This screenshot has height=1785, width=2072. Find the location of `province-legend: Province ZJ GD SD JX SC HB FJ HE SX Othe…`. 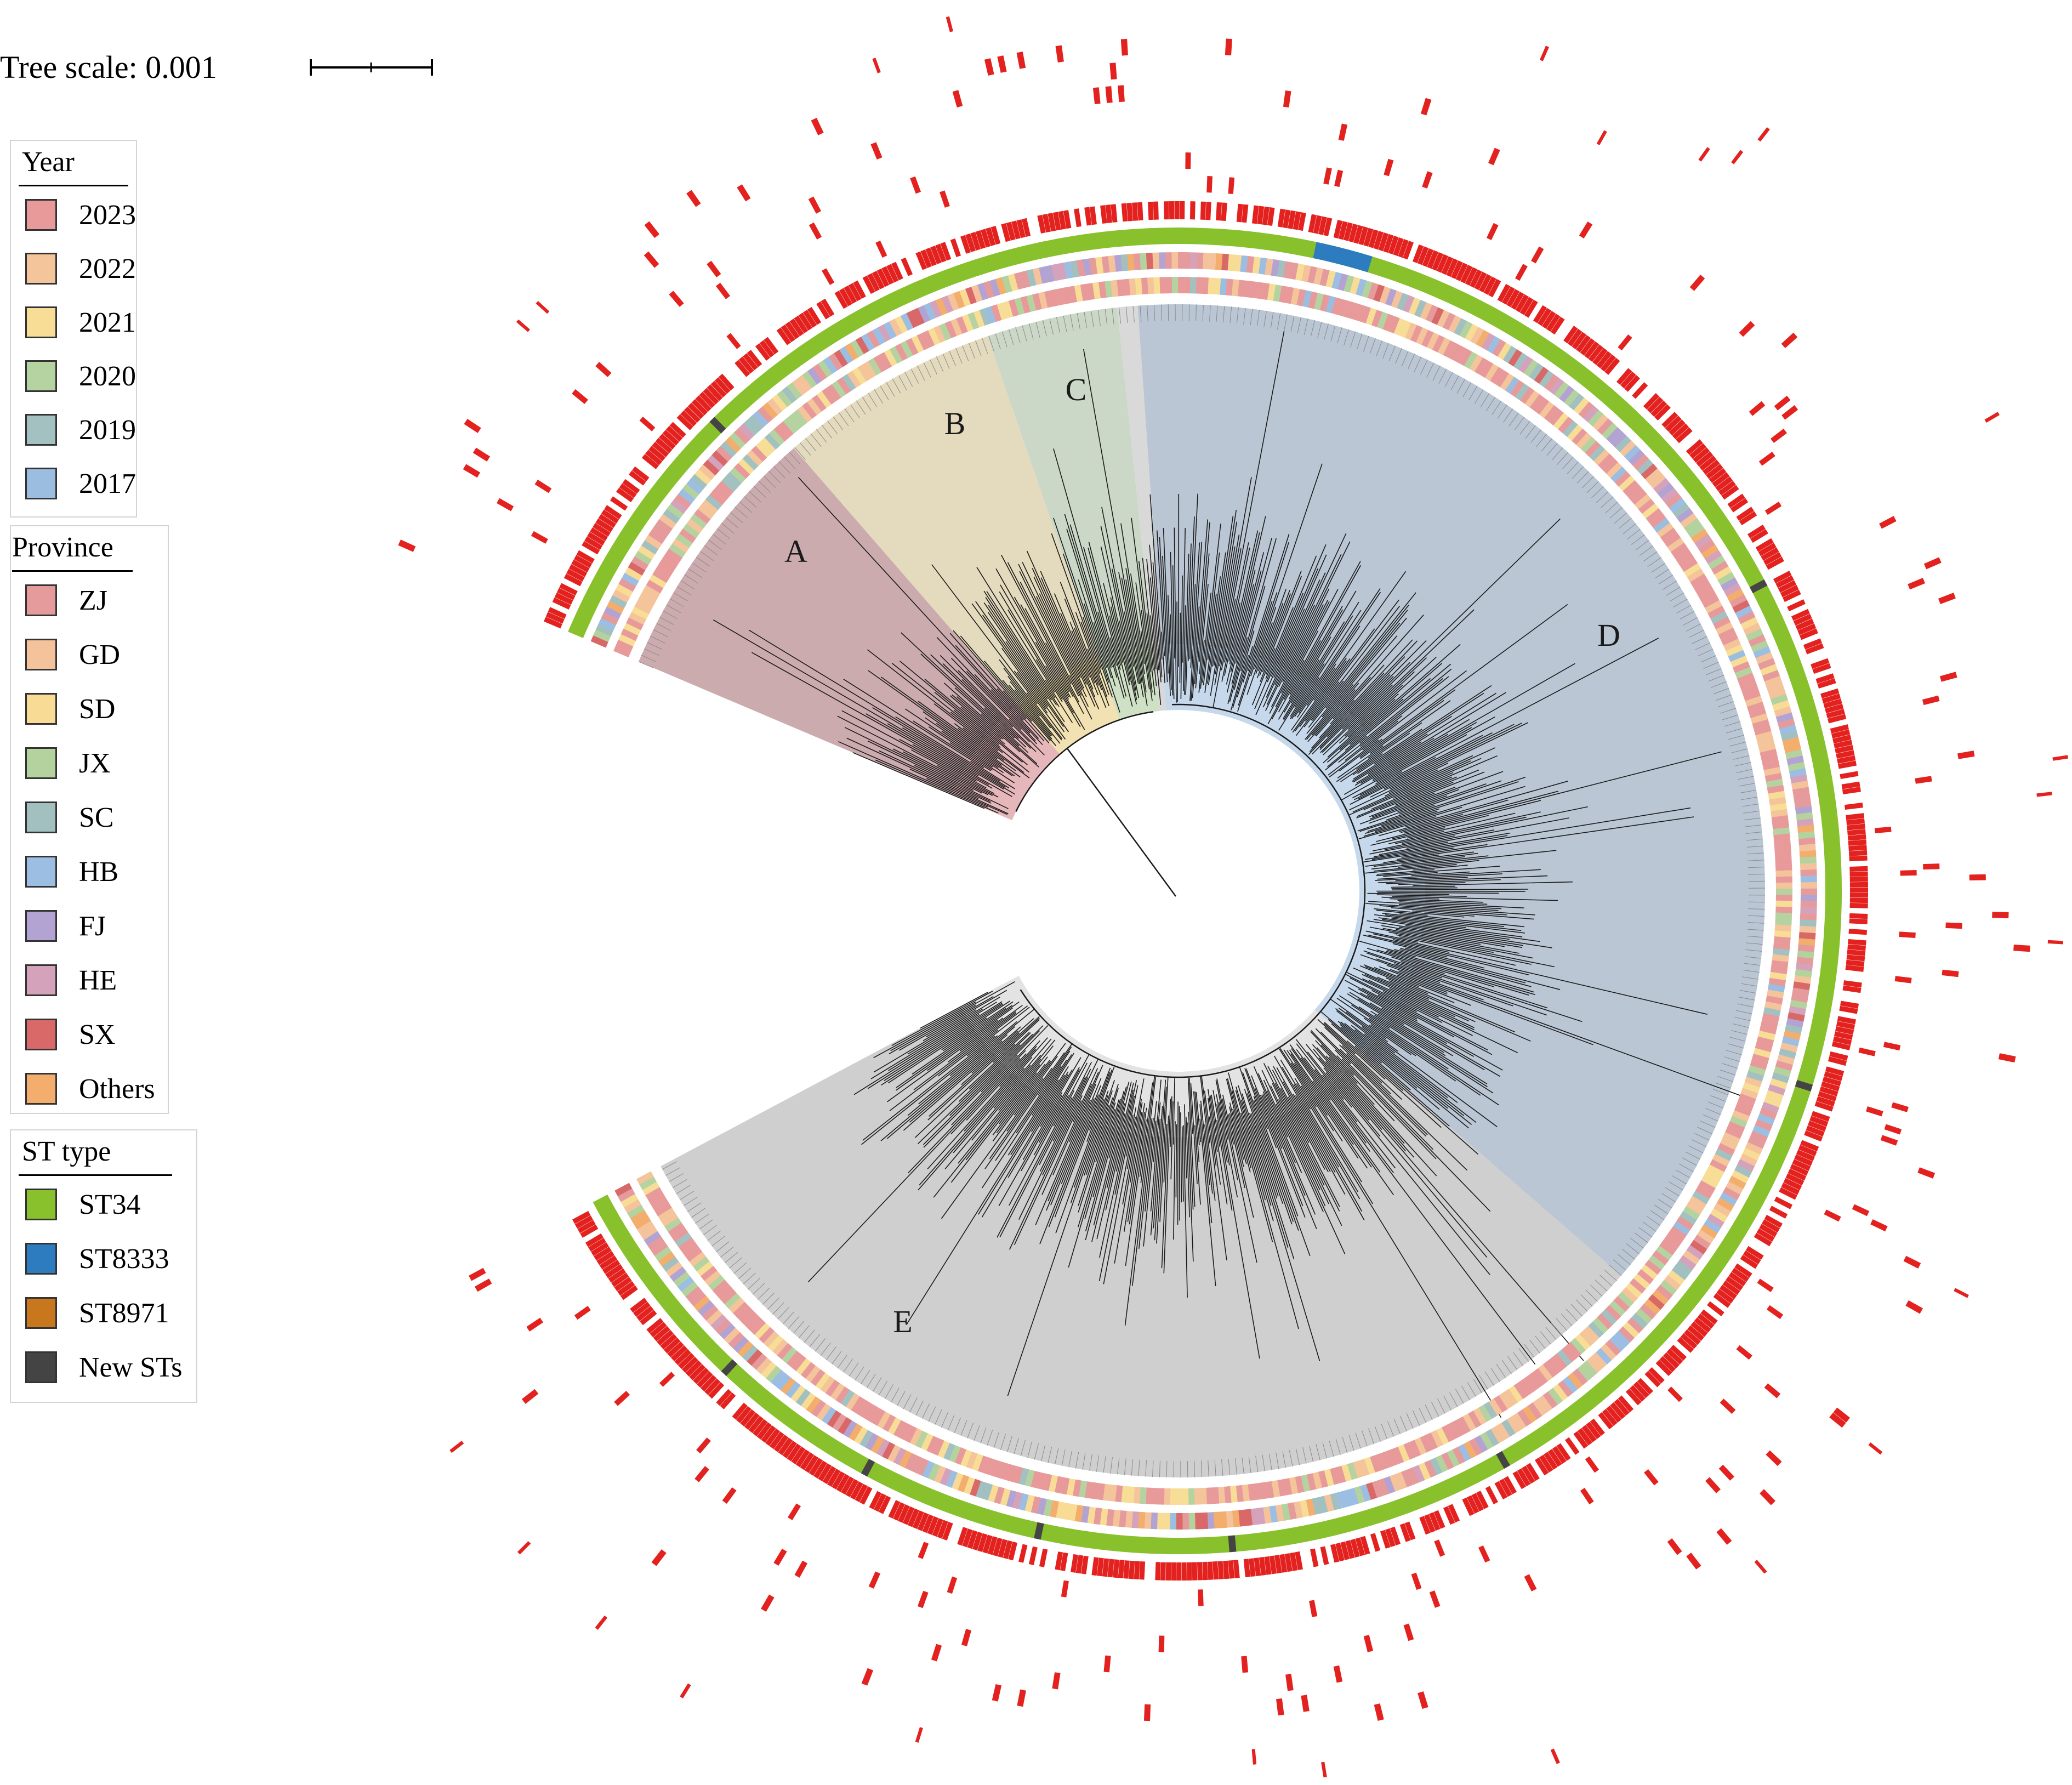

province-legend: Province ZJ GD SD JX SC HB FJ HE SX Othe… is located at coordinates (89, 819).